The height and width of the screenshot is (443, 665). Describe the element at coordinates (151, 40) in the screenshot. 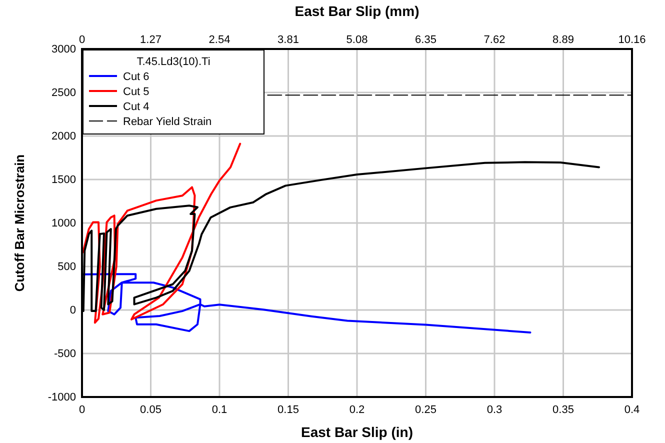

I see `x2-tick-label: 1.27` at that location.